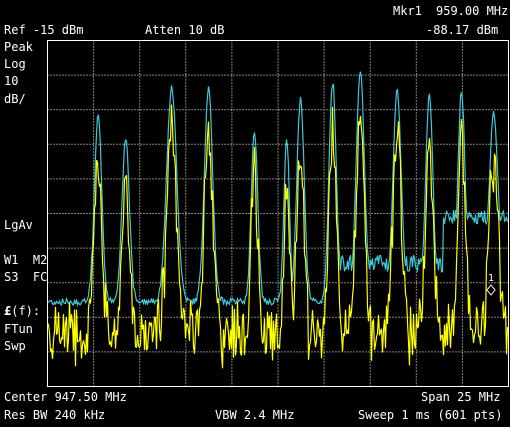 Image resolution: width=510 pixels, height=427 pixels. I want to click on marker-diamond-icon, so click(491, 290).